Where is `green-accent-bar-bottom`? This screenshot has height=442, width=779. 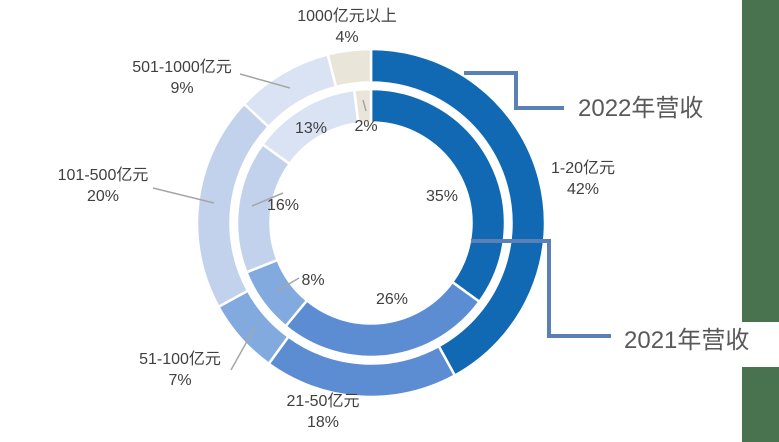
green-accent-bar-bottom is located at coordinates (760, 404).